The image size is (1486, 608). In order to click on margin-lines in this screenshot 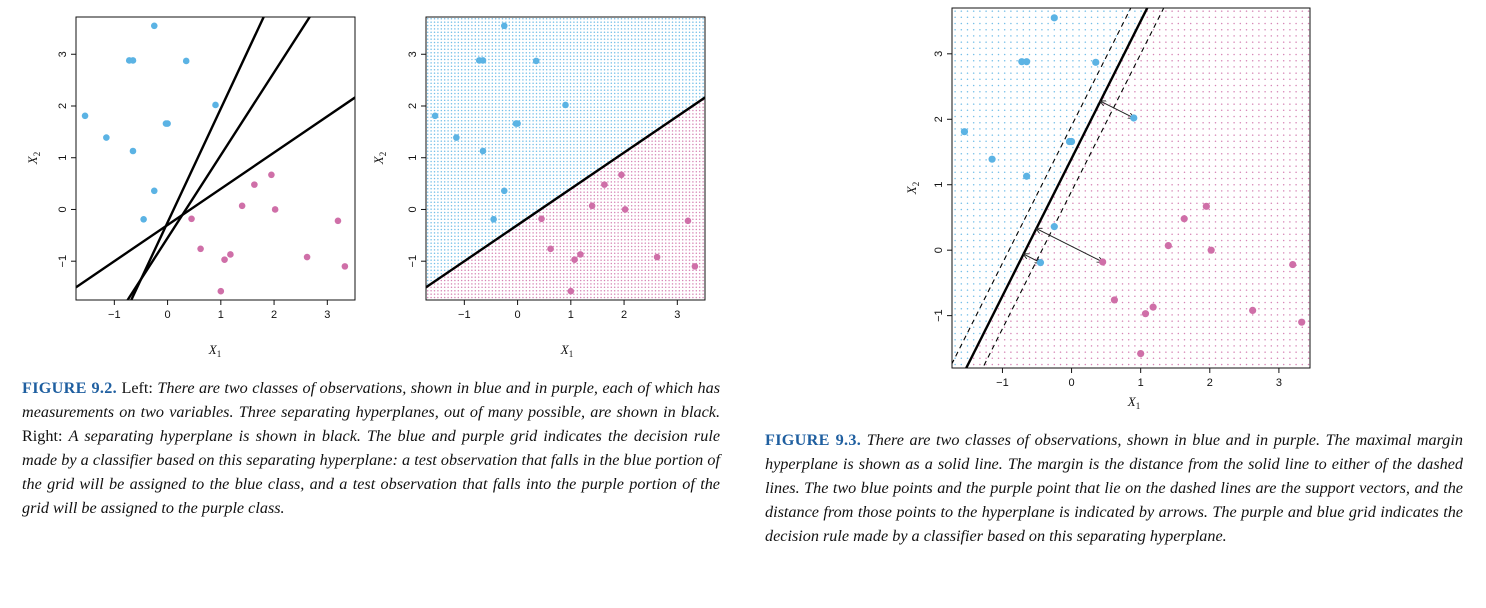, I will do `click(1058, 188)`.